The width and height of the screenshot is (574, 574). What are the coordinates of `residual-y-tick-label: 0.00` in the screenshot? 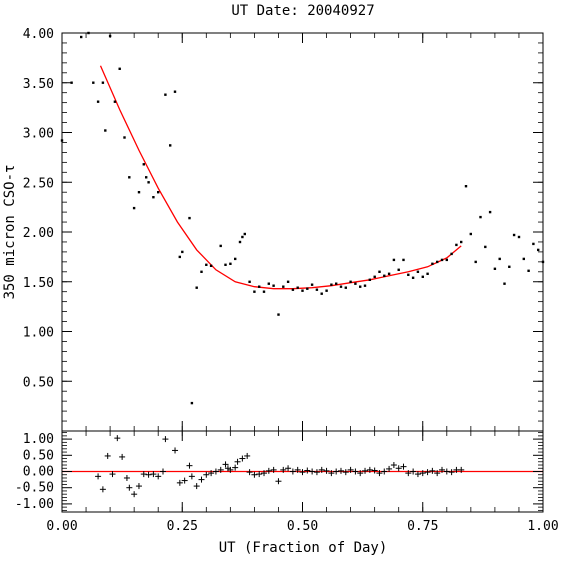 It's located at (38, 472).